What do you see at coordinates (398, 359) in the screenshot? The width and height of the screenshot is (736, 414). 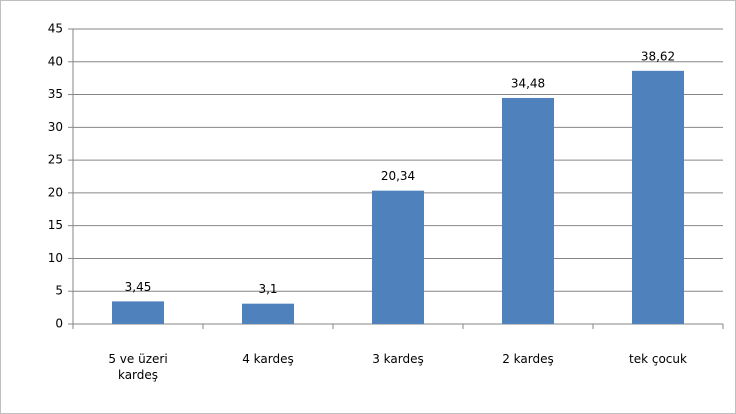 I see `x-tick-label: 3 kardeş` at bounding box center [398, 359].